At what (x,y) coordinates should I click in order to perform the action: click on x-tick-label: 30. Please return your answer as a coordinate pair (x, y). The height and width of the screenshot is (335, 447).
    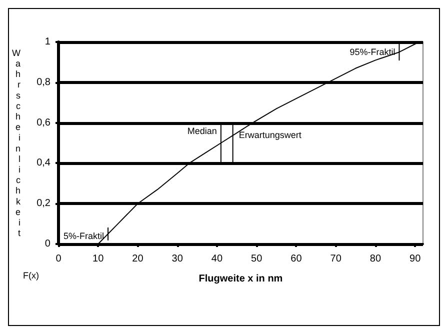
    Looking at the image, I should click on (178, 259).